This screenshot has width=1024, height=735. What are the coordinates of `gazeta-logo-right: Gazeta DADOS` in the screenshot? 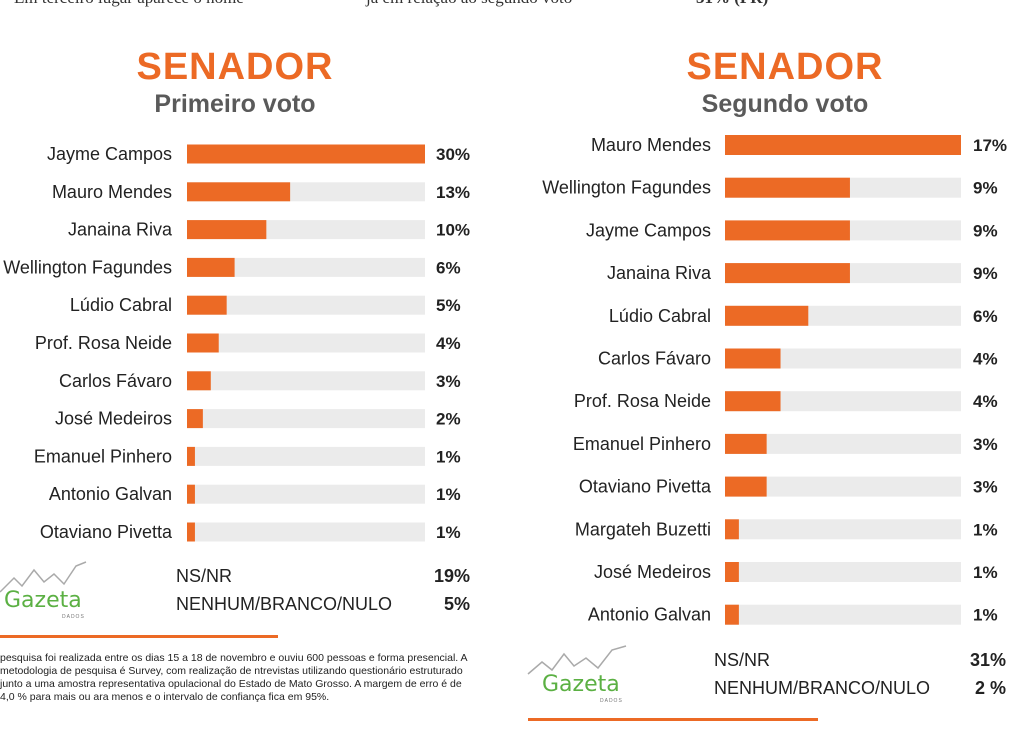 It's located at (581, 674).